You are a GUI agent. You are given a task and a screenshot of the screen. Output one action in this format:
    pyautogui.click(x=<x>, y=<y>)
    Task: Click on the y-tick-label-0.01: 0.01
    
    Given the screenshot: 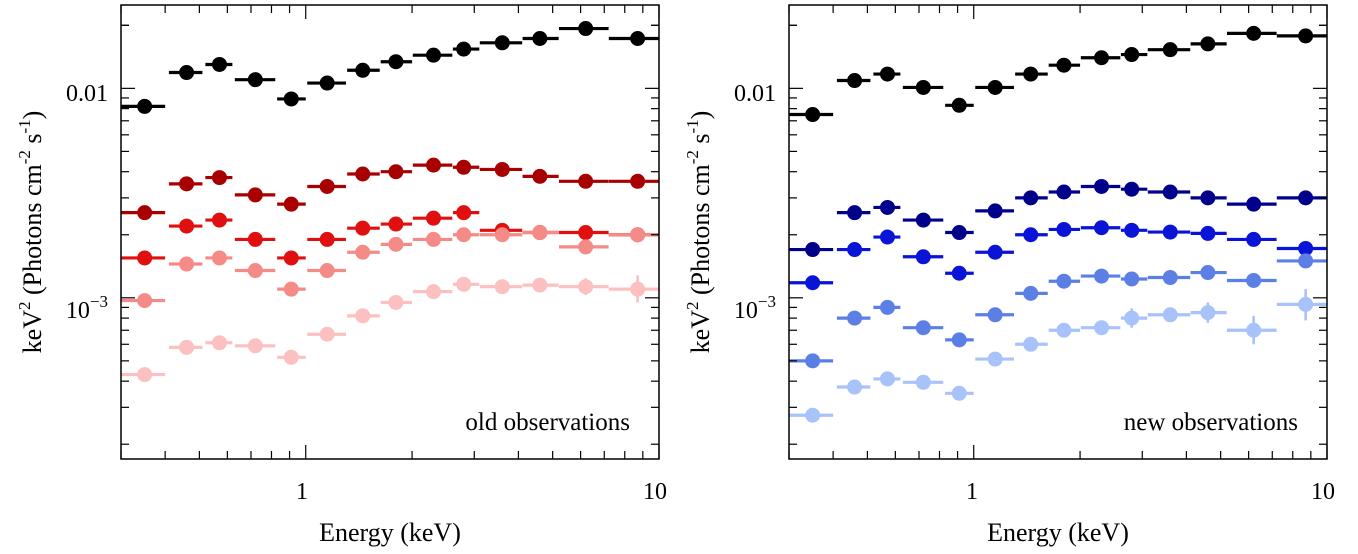 What is the action you would take?
    pyautogui.click(x=87, y=94)
    